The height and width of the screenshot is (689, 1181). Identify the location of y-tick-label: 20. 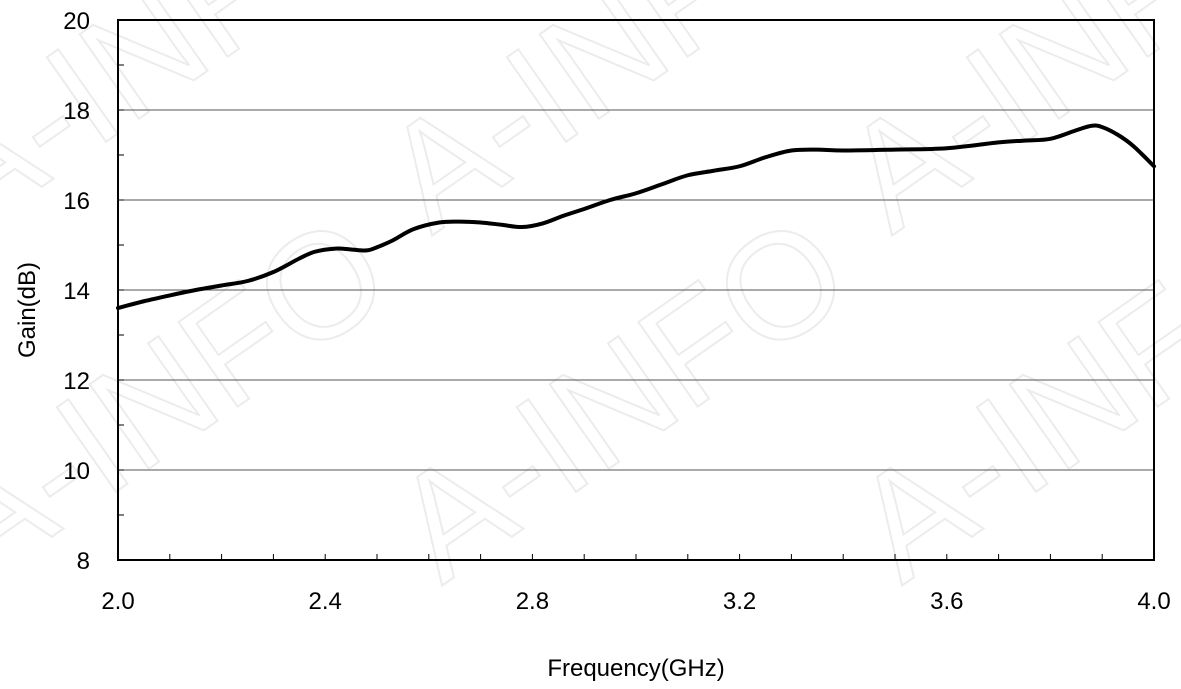
(76, 21).